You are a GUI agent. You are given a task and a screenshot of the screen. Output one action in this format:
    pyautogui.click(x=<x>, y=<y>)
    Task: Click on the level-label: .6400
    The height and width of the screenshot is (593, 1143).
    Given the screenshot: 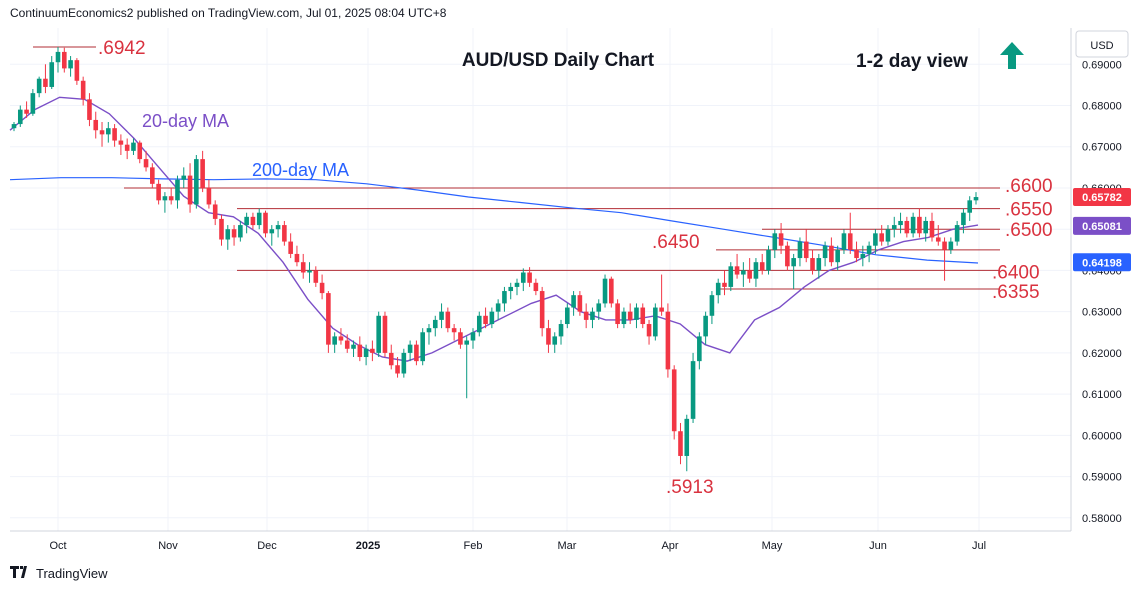 What is the action you would take?
    pyautogui.click(x=1016, y=272)
    